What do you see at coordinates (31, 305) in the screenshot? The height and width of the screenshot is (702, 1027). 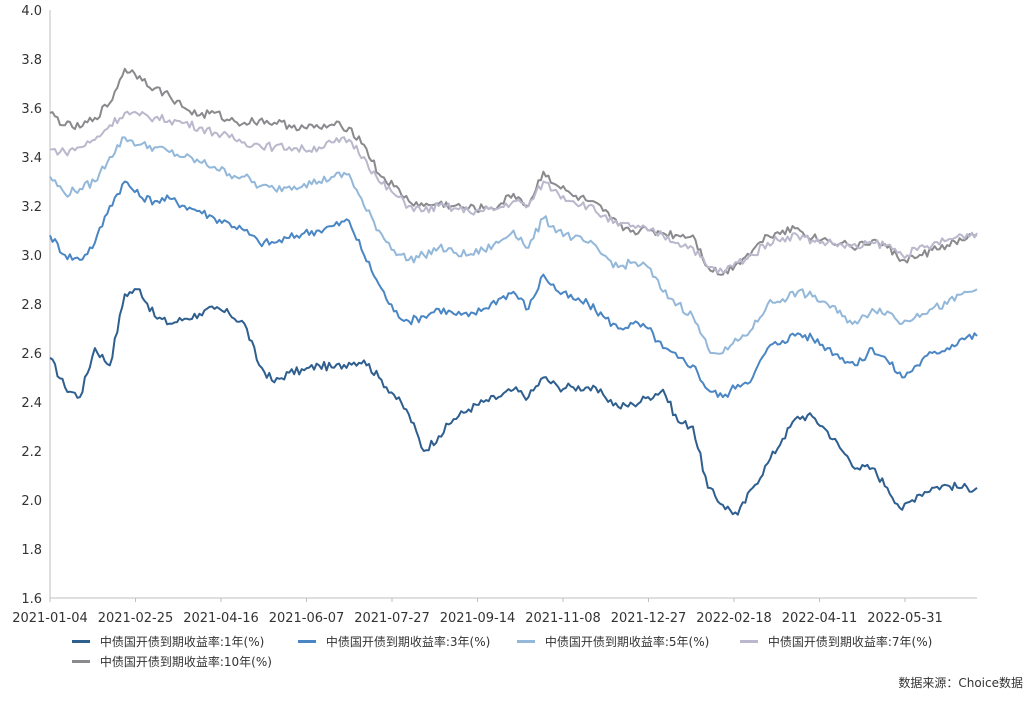 I see `y-tick-label: 2.8` at bounding box center [31, 305].